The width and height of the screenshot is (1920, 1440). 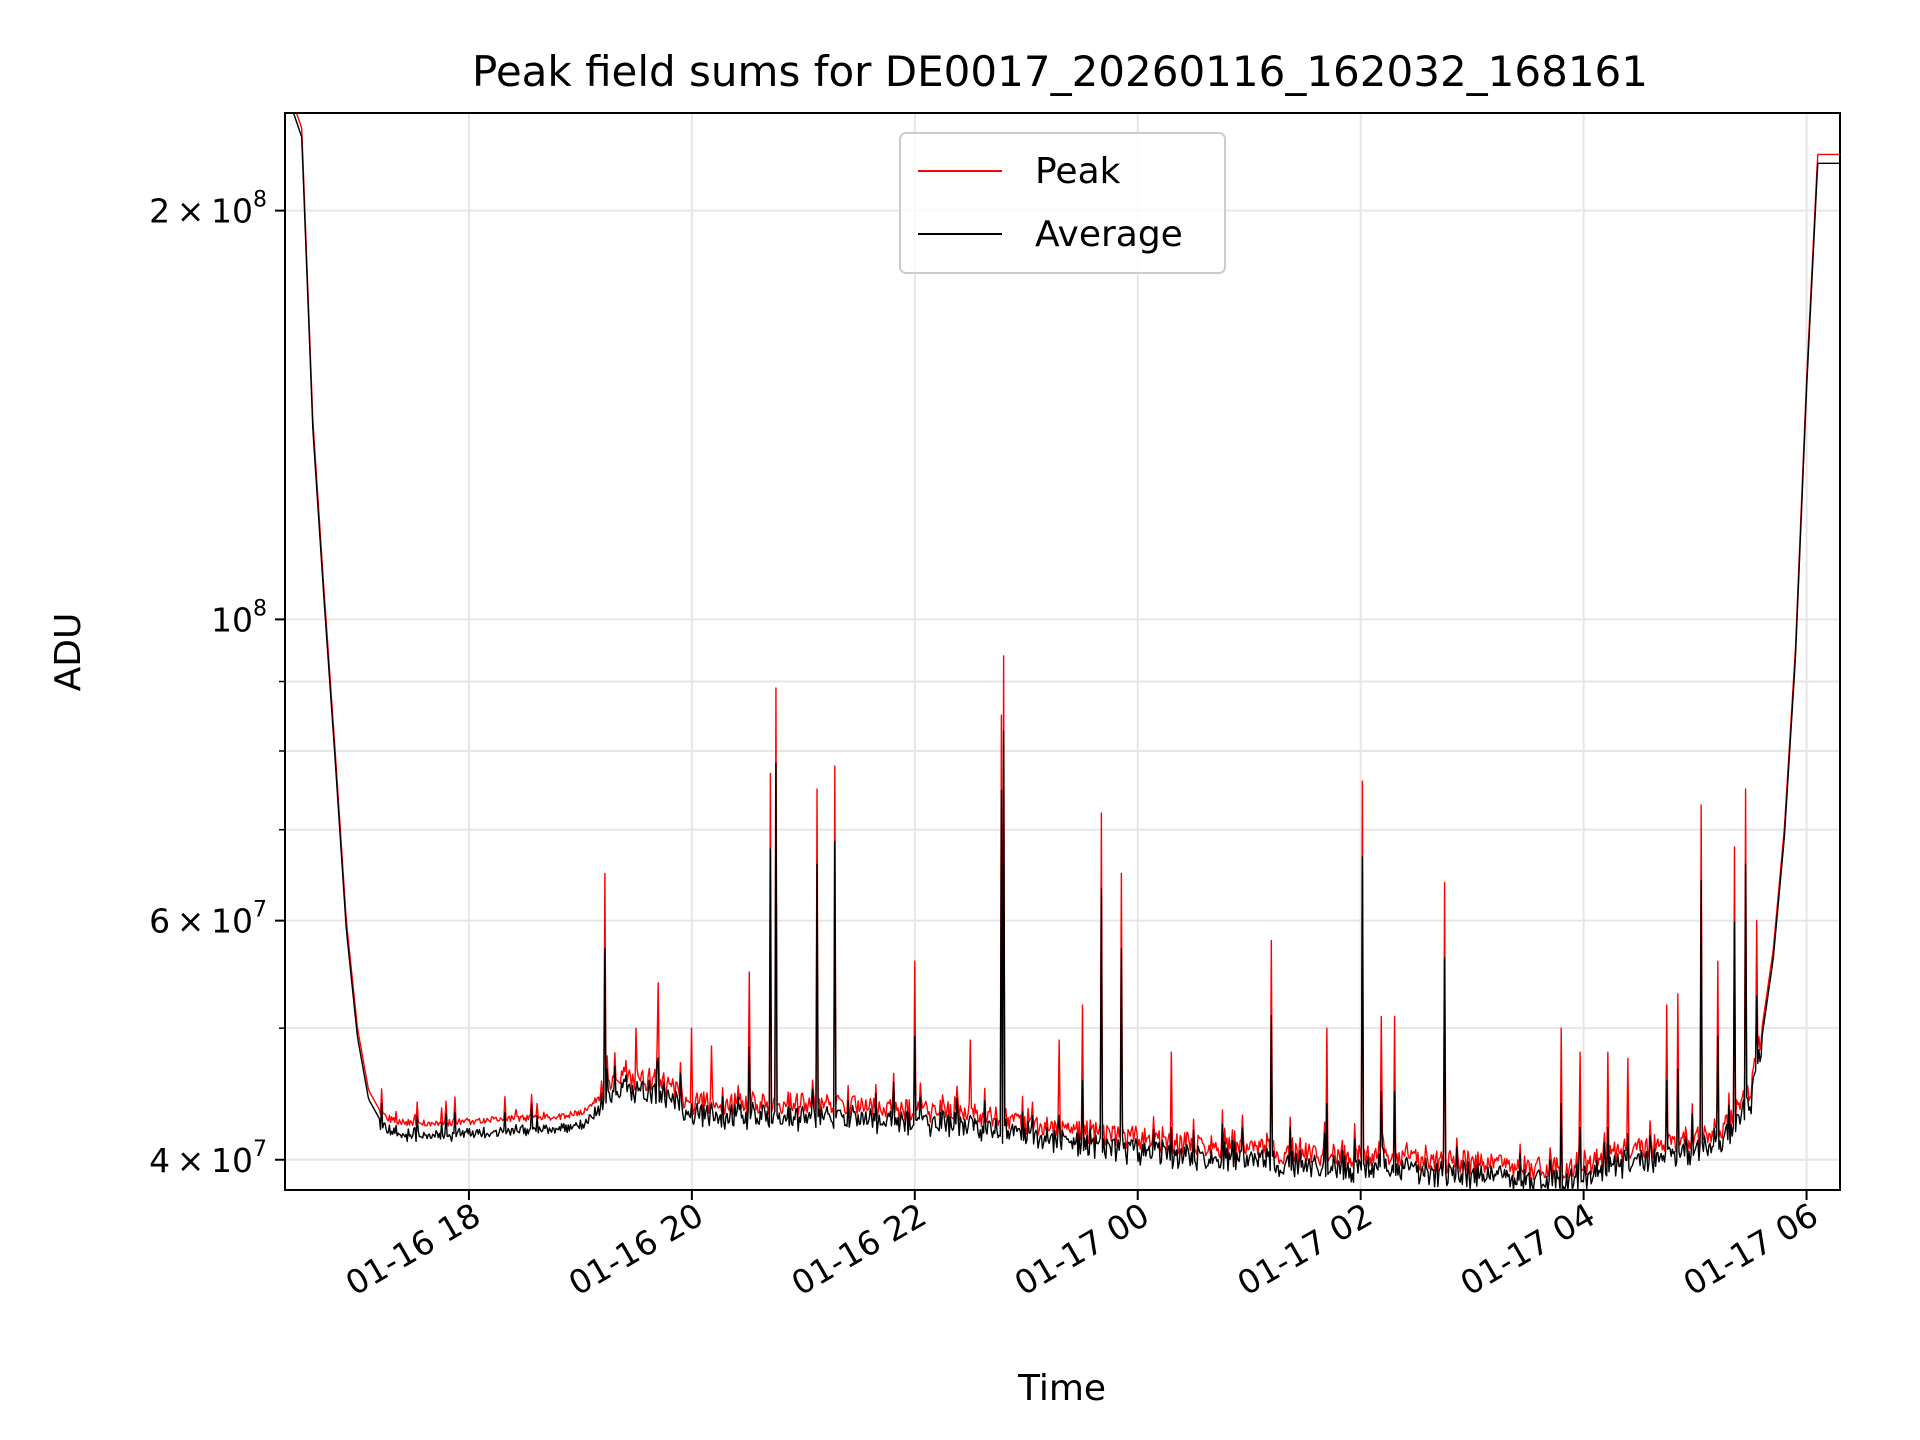 What do you see at coordinates (208, 209) in the screenshot?
I see `y-tick-label: 2 × 108` at bounding box center [208, 209].